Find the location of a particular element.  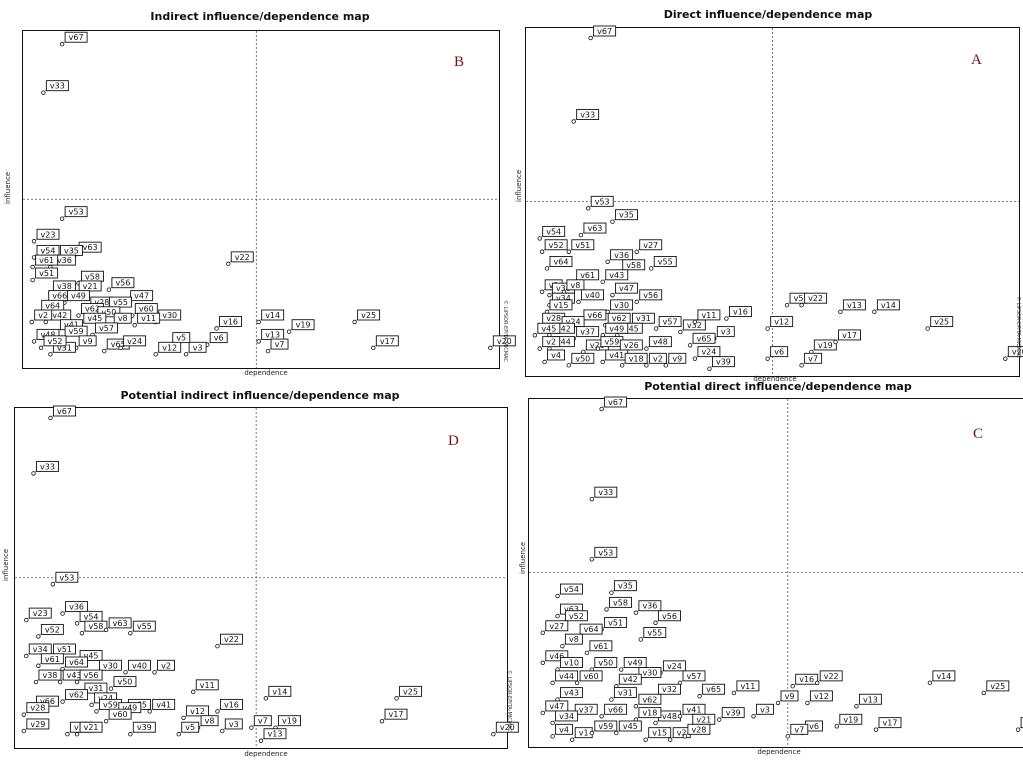

point-label: v62 is located at coordinates (649, 699).